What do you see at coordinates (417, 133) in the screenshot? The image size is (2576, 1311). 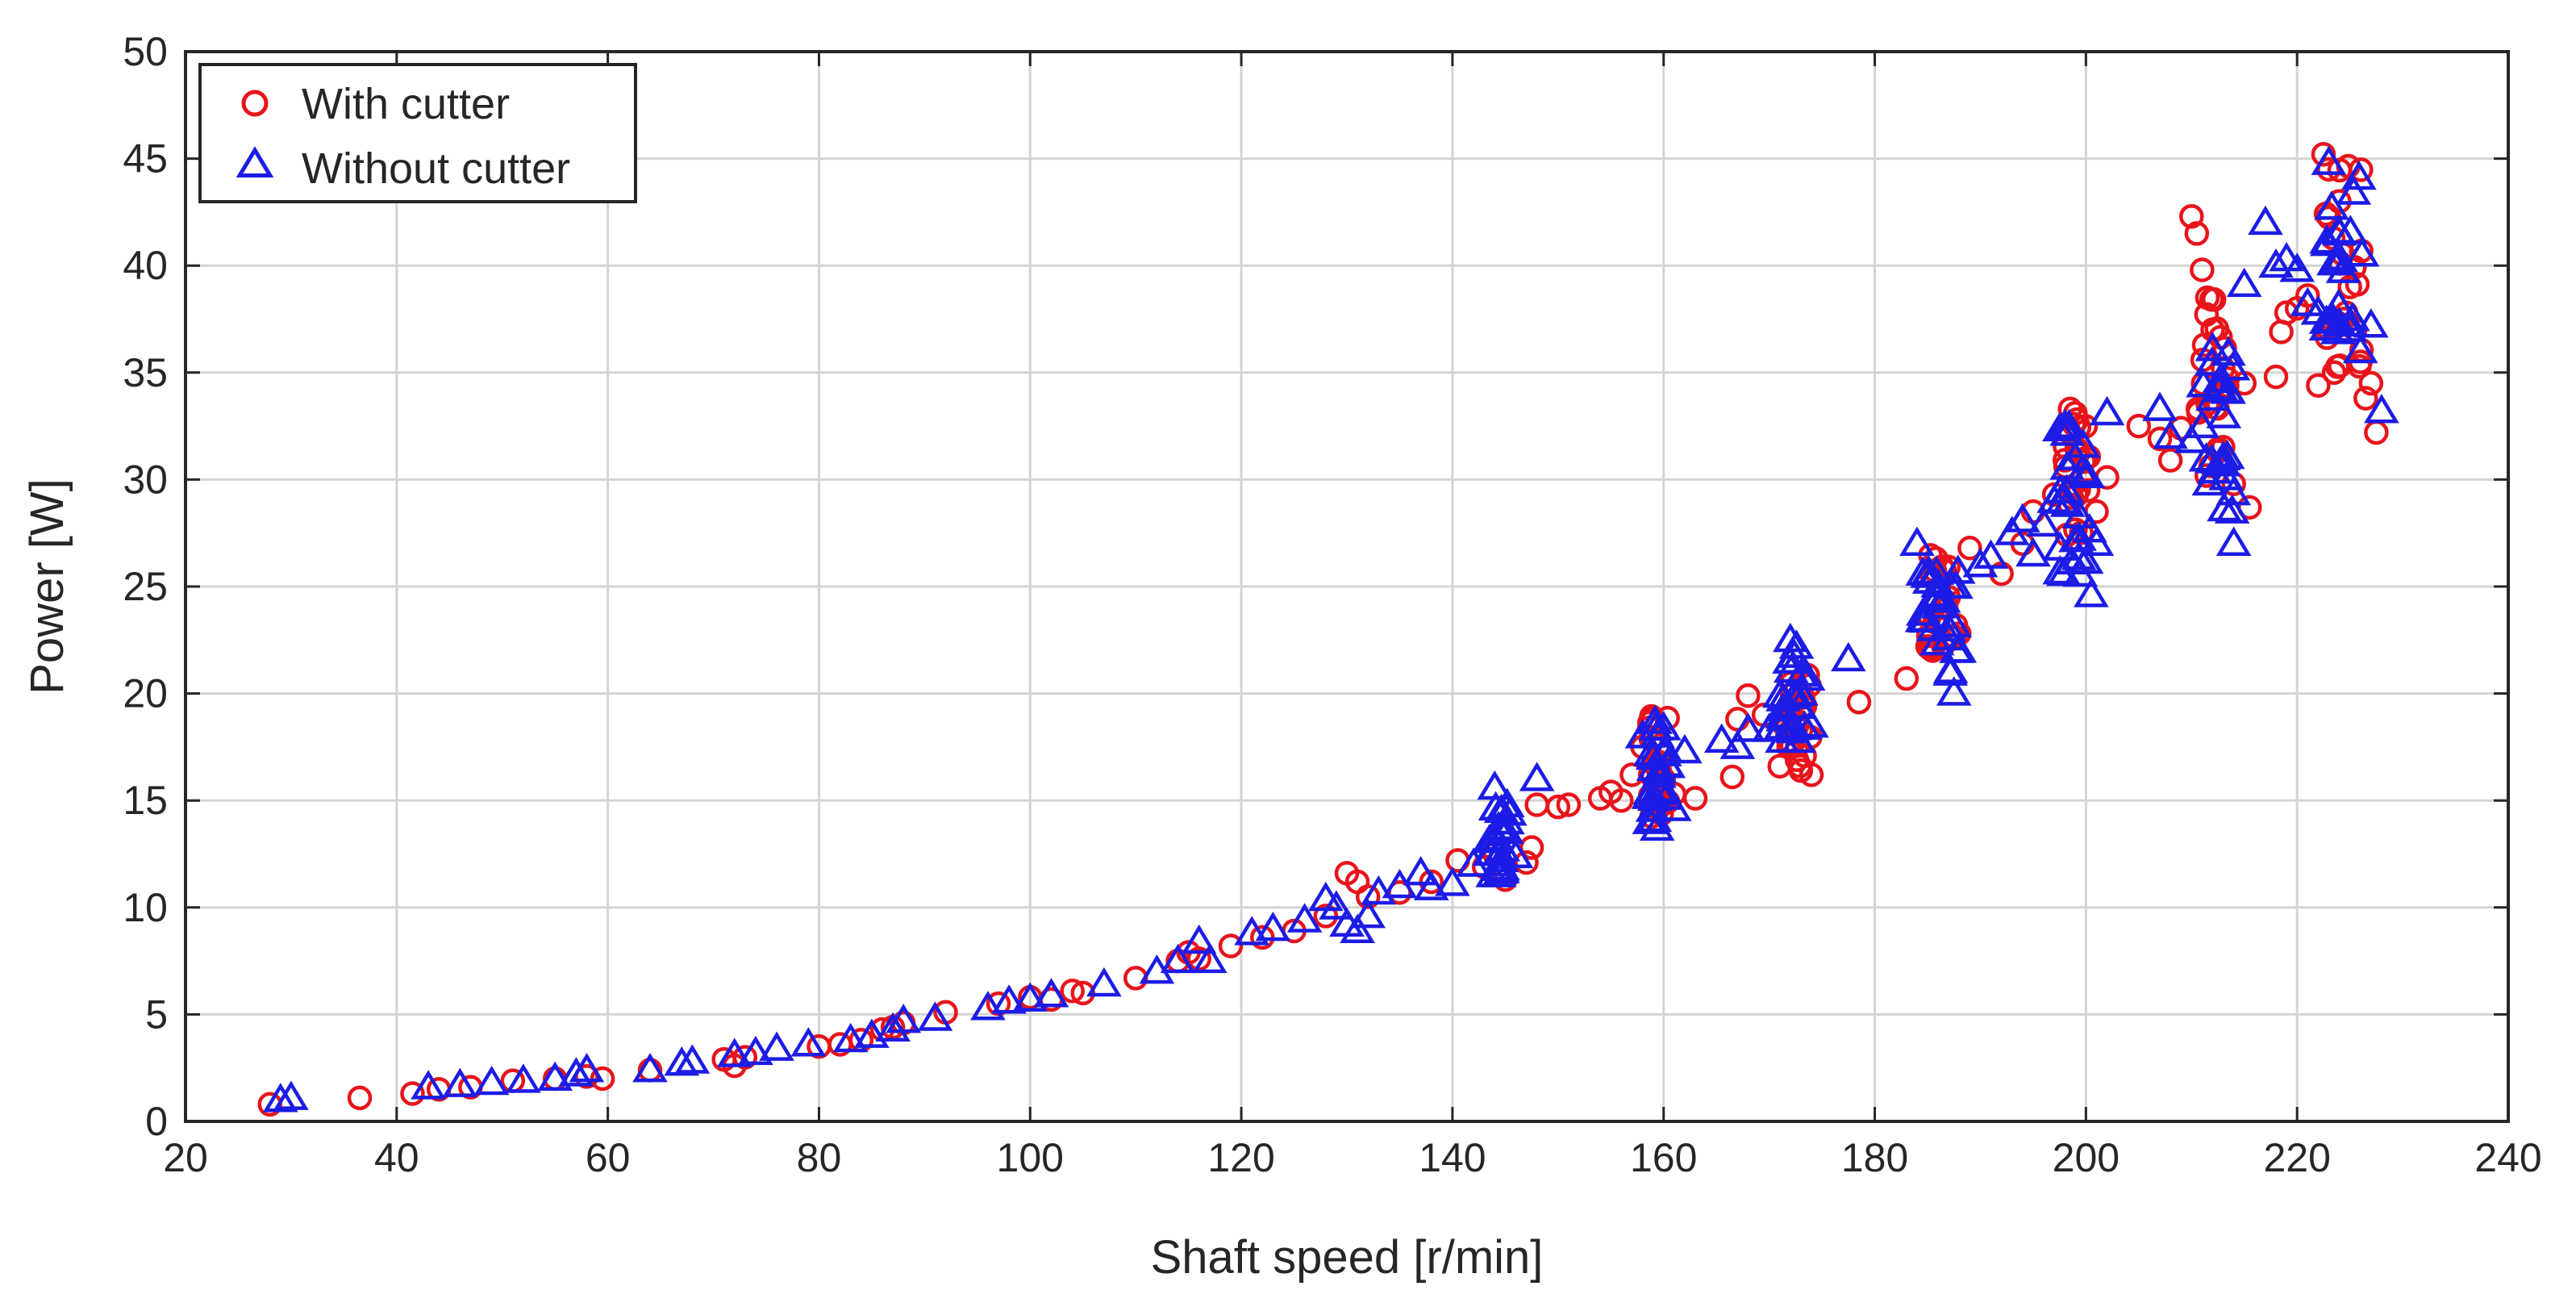 I see `legend-box` at bounding box center [417, 133].